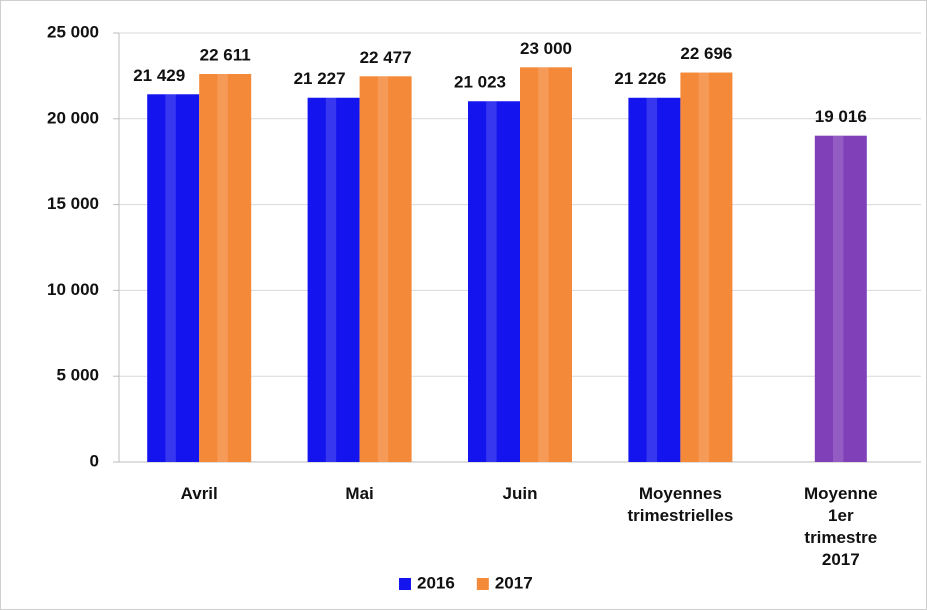  What do you see at coordinates (520, 493) in the screenshot?
I see `x-tick-label: Juin` at bounding box center [520, 493].